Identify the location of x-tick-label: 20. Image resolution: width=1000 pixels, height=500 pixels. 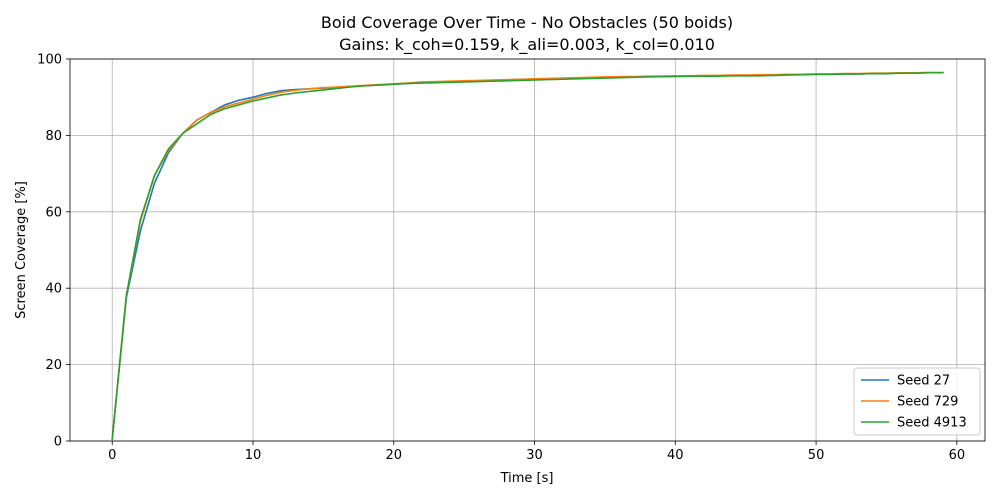
(393, 455).